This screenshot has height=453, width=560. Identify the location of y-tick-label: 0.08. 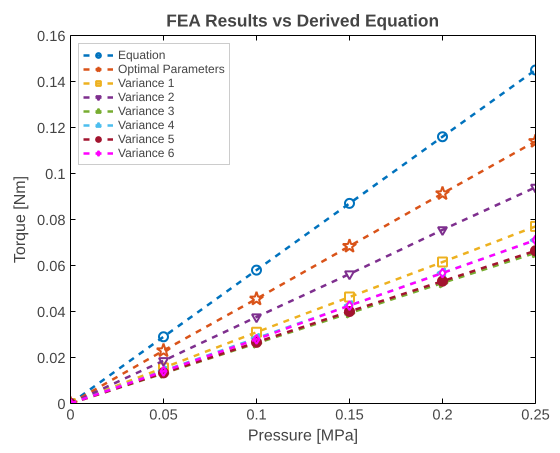
(51, 221).